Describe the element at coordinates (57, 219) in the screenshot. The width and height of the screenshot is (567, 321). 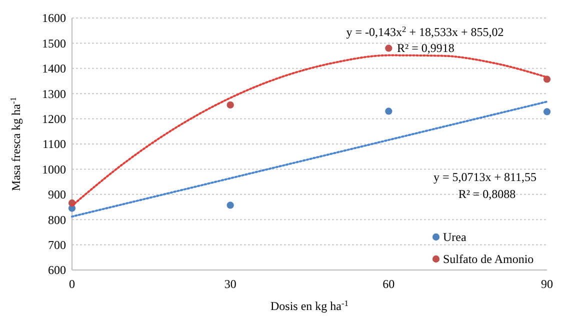
I see `y-tick-label: 800` at that location.